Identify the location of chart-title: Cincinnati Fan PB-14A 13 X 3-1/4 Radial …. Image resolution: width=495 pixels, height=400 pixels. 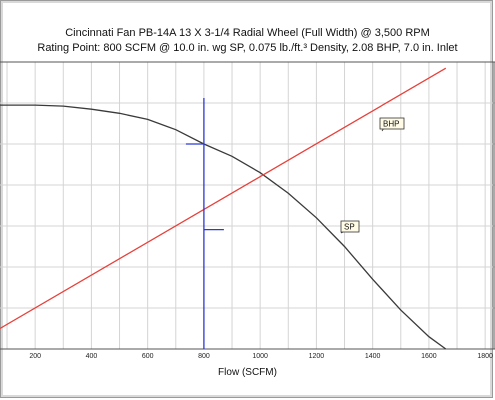
(247, 33).